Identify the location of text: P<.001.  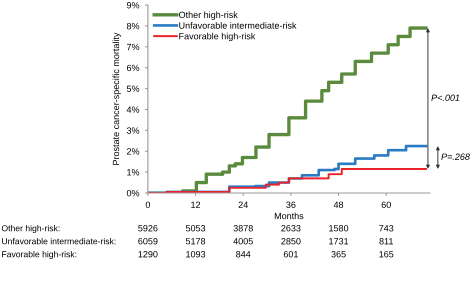
(445, 97).